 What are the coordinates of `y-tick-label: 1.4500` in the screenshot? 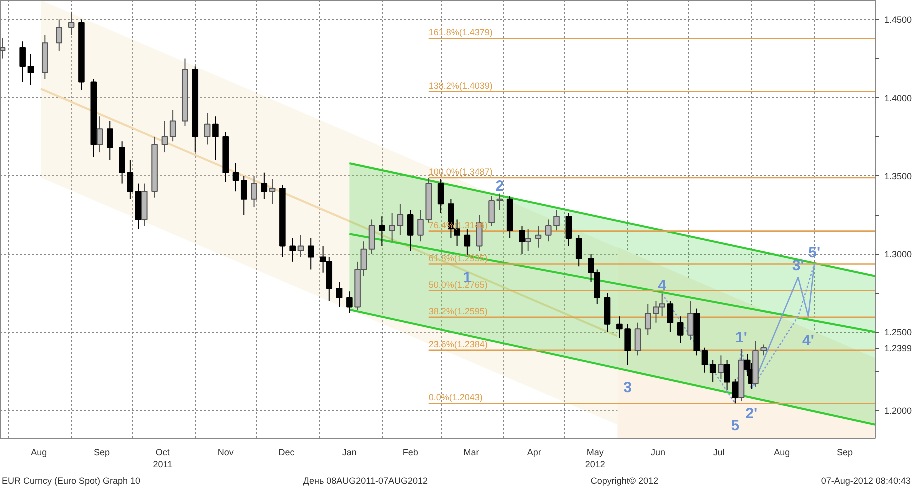 It's located at (898, 20).